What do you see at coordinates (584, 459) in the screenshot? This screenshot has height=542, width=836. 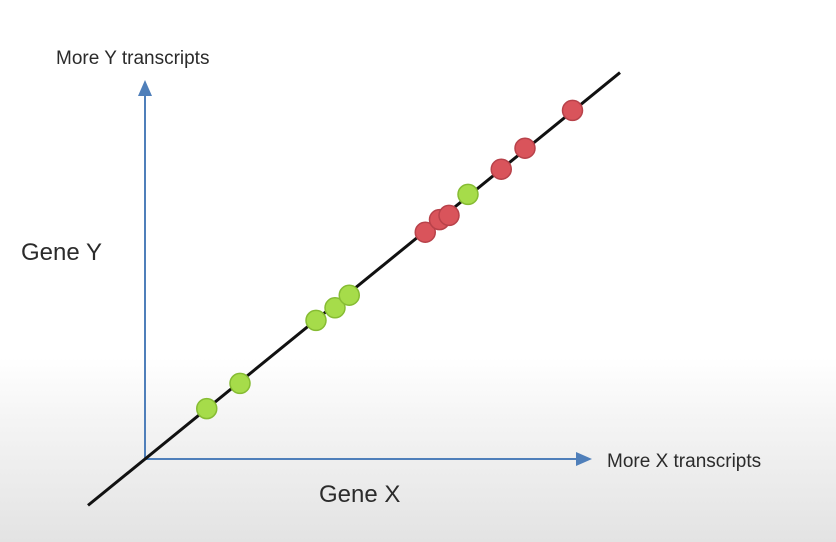 I see `x-axis-arrow-icon` at bounding box center [584, 459].